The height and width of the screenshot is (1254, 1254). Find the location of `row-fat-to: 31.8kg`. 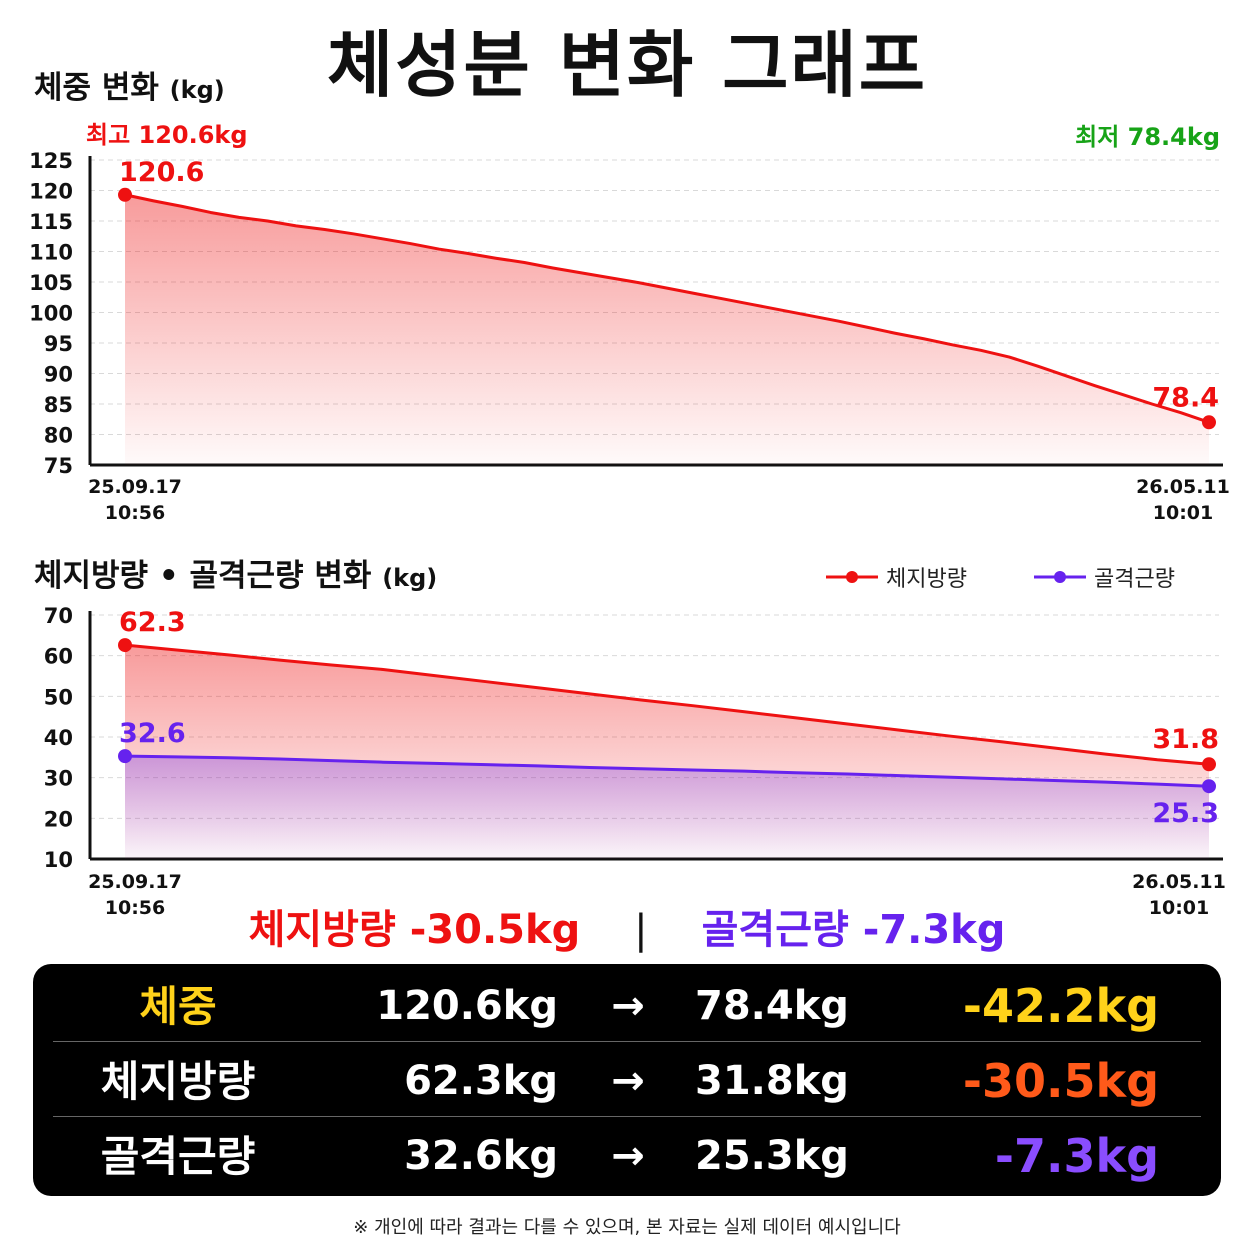

row-fat-to: 31.8kg is located at coordinates (772, 1081).